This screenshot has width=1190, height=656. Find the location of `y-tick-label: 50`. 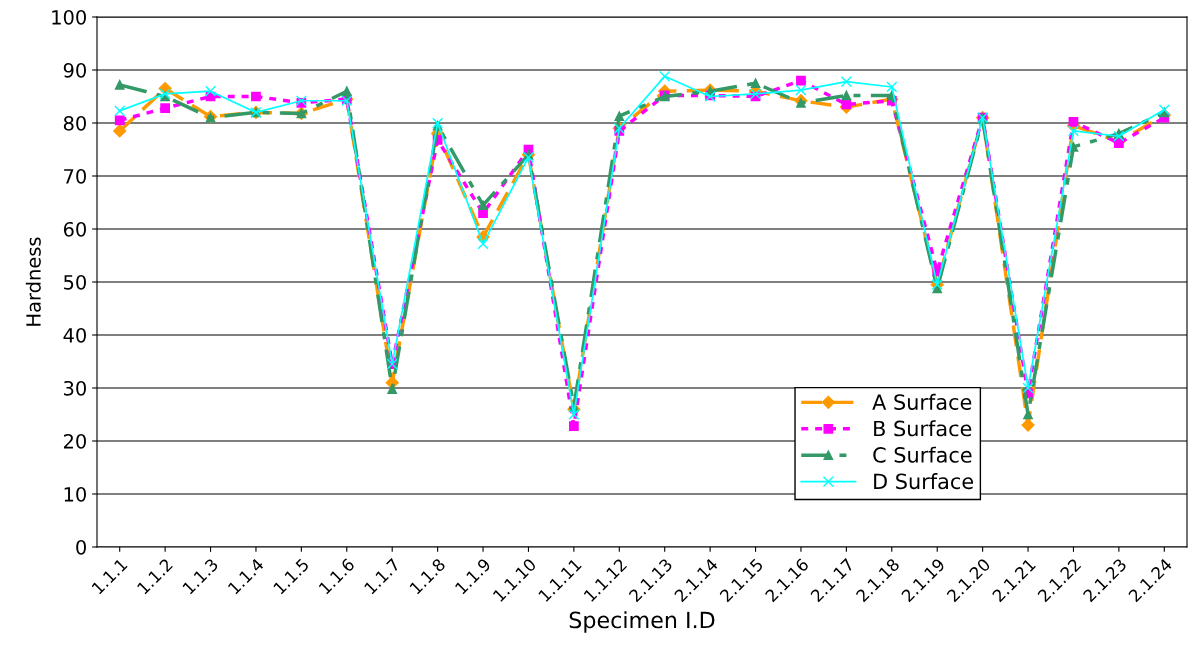

y-tick-label: 50 is located at coordinates (75, 282).